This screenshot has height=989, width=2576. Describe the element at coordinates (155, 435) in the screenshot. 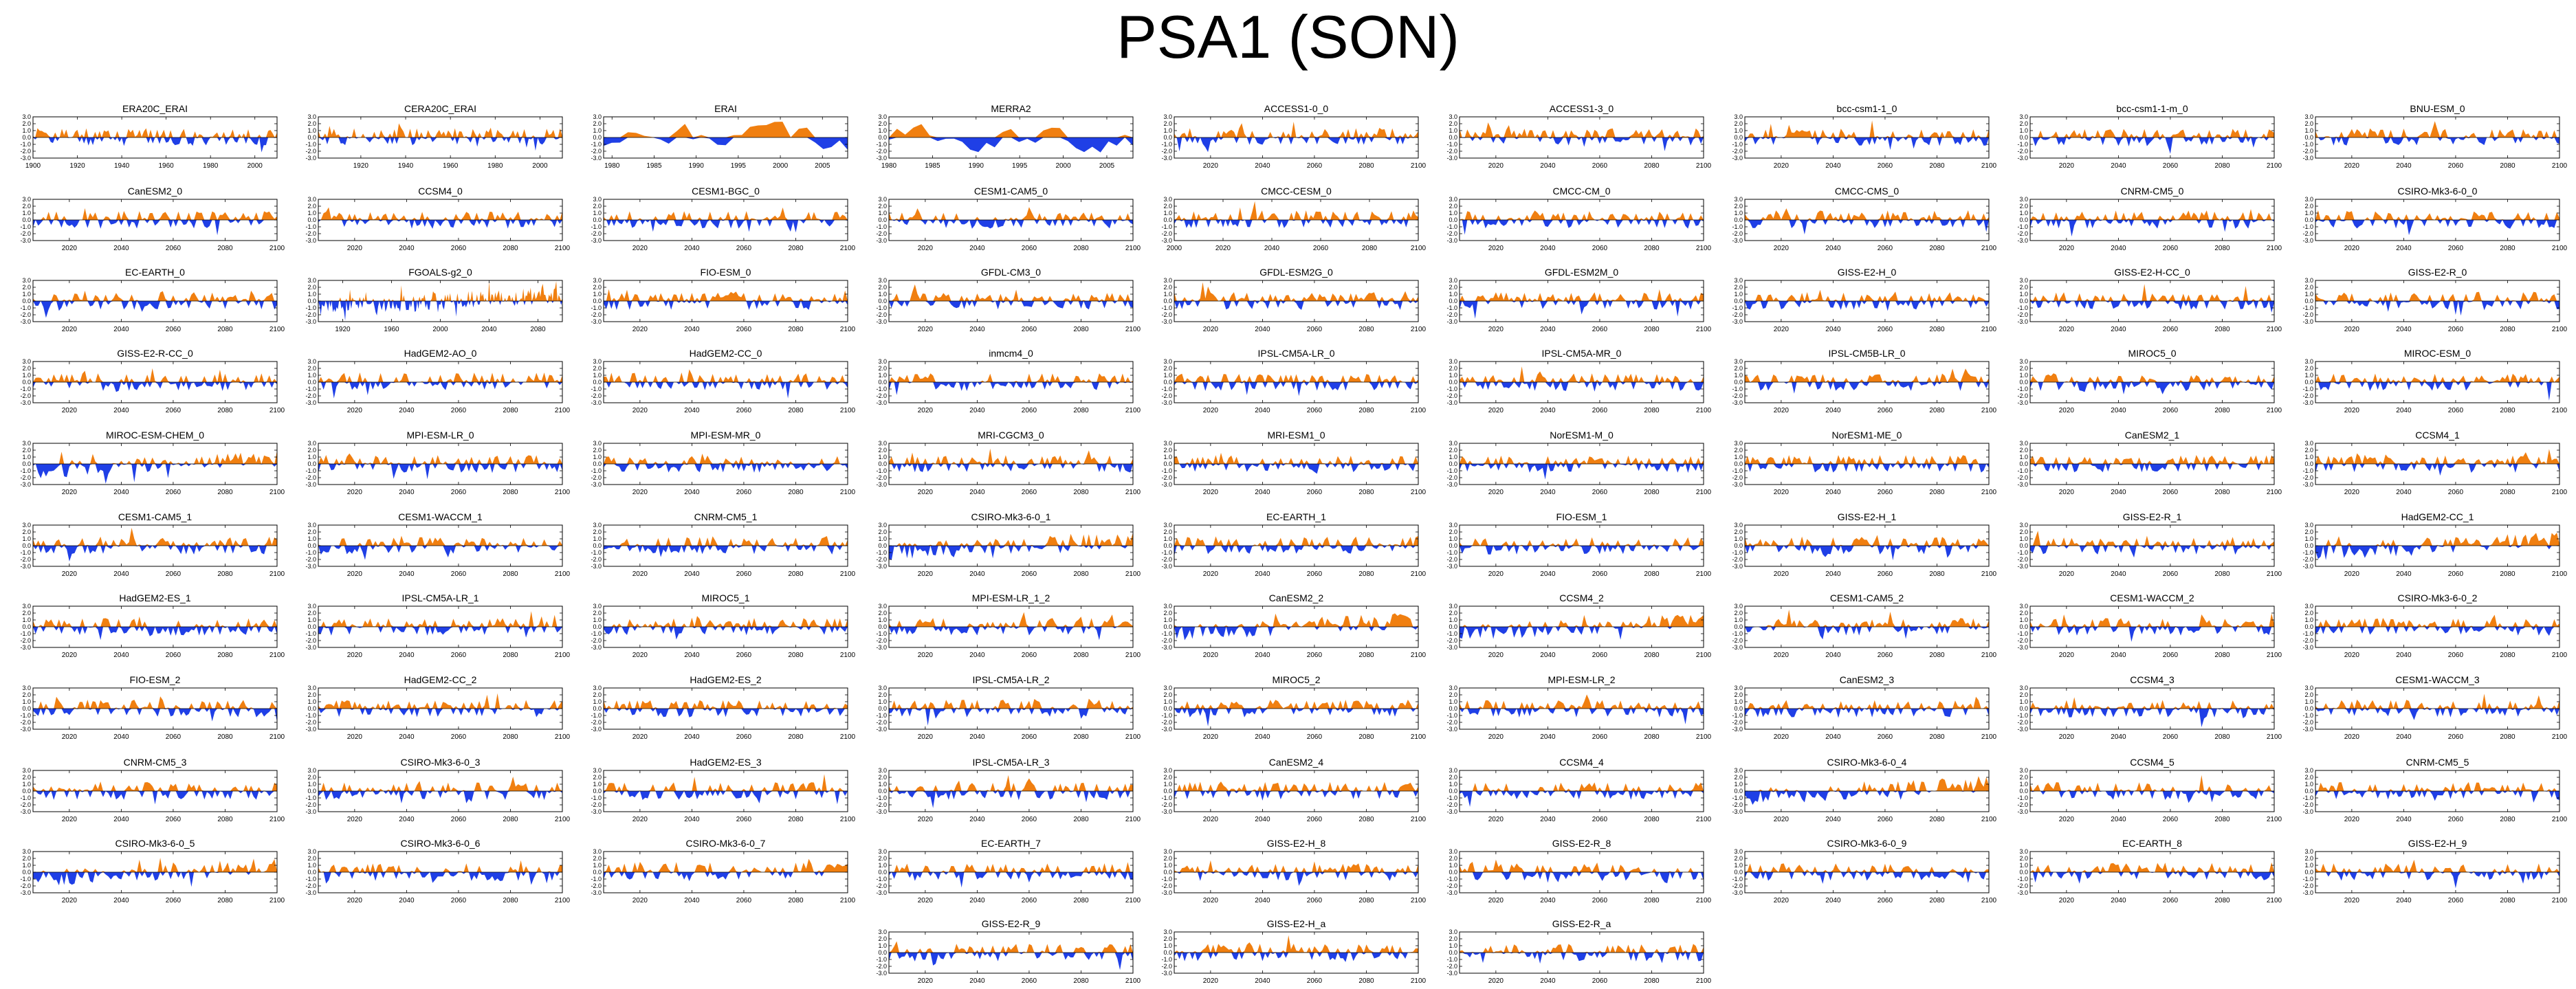

I see `panel-title: MIROC-ESM-CHEM_0` at that location.